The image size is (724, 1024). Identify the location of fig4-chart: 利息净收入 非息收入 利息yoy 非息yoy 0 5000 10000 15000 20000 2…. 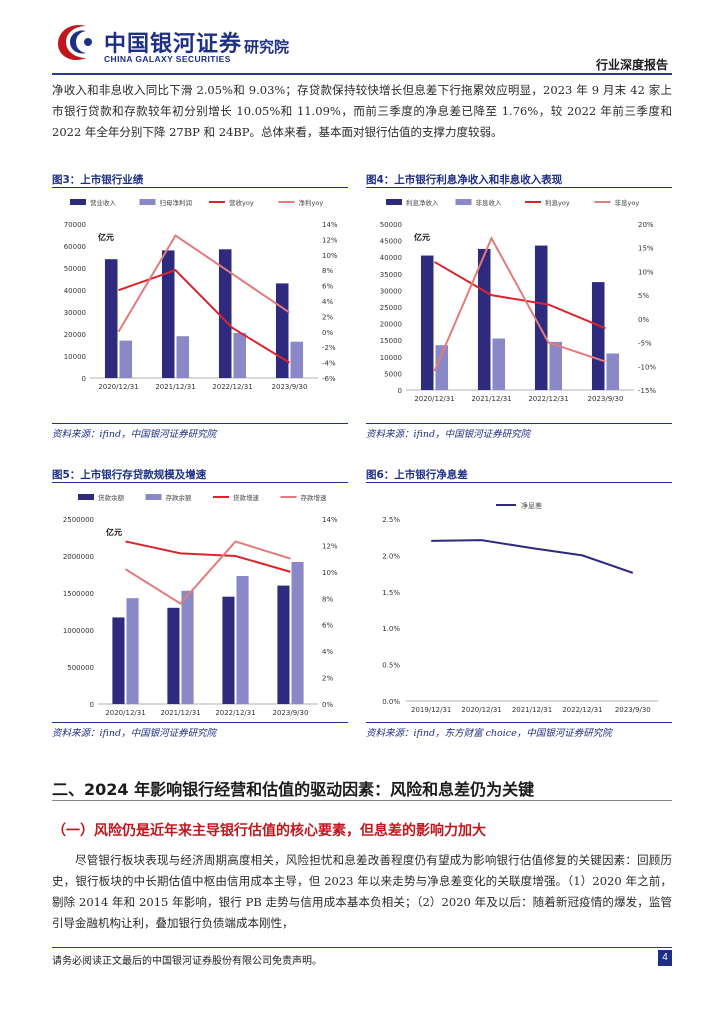
(519, 305).